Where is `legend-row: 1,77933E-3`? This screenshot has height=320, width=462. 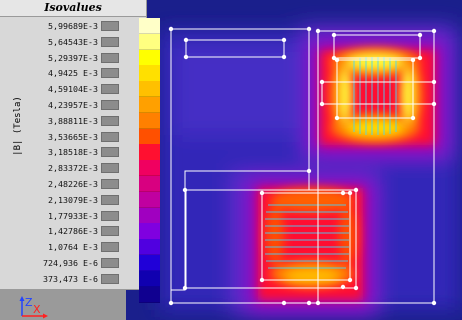
legend-row: 1,77933E-3 is located at coordinates (89, 215).